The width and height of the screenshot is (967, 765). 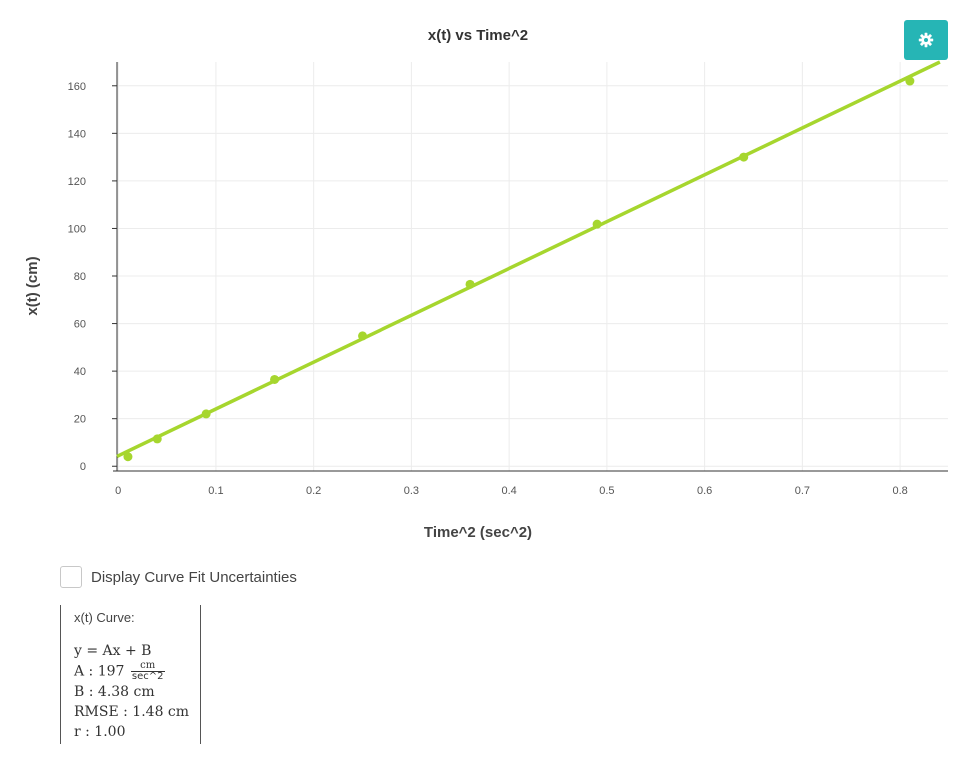 What do you see at coordinates (147, 666) in the screenshot?
I see `fit-a-unit-numerator: cm` at bounding box center [147, 666].